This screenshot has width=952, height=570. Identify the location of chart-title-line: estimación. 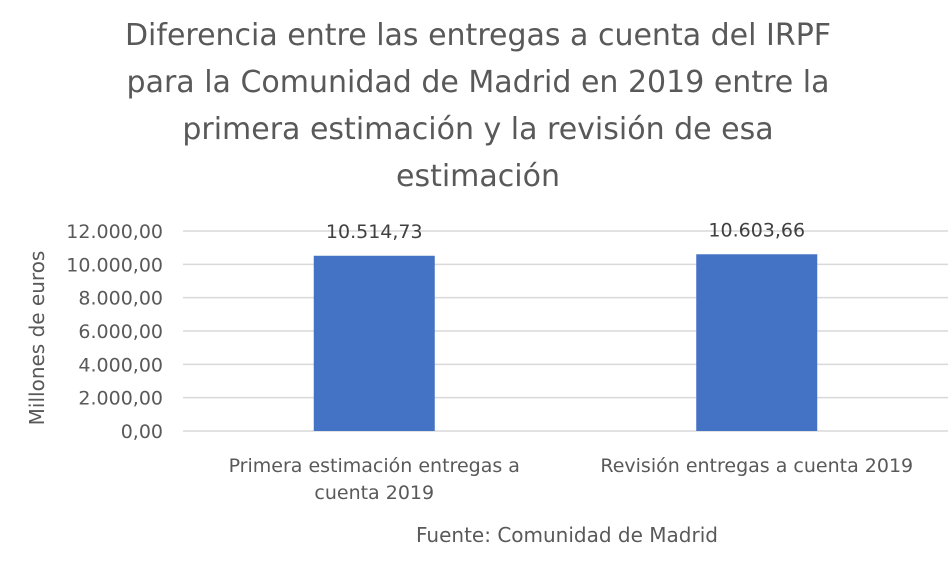
(478, 176).